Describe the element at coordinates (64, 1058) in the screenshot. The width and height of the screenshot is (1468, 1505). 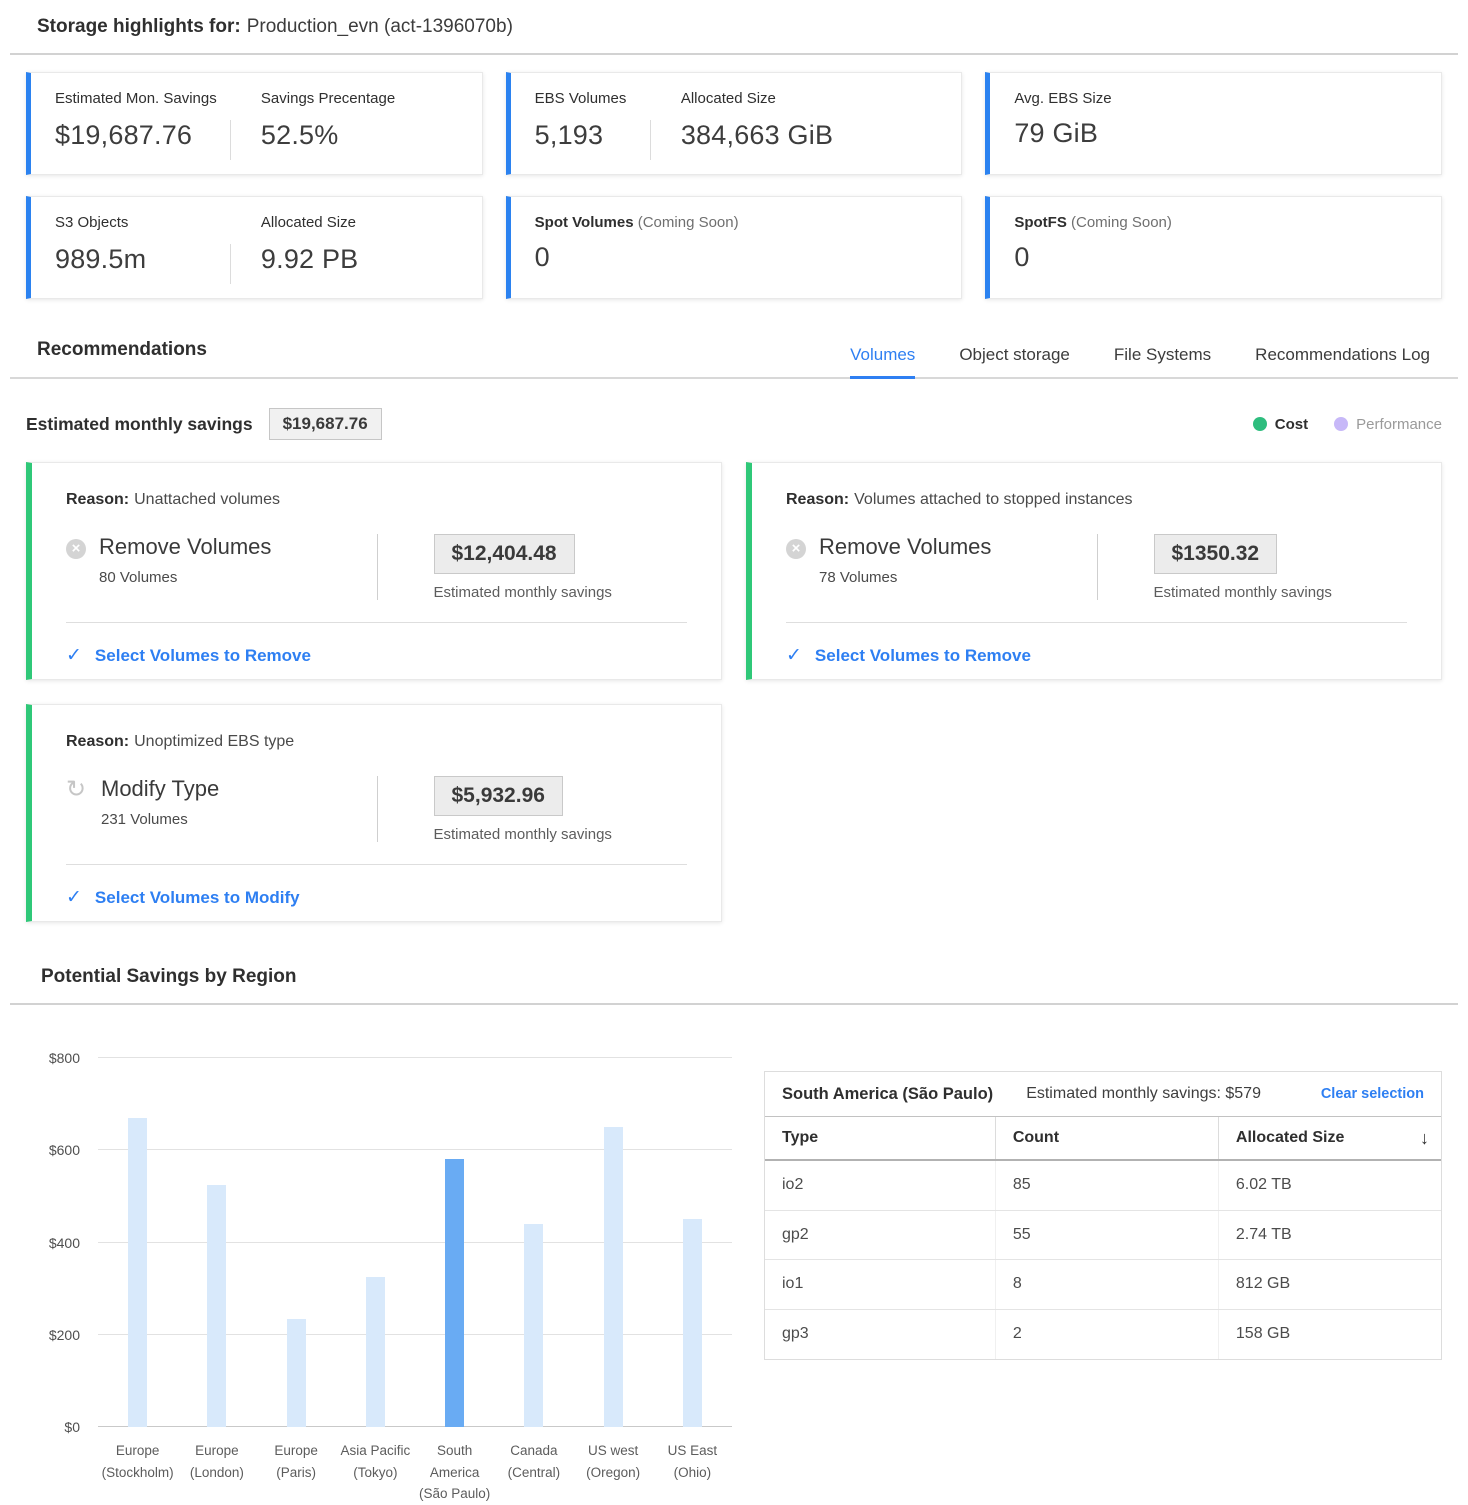
I see `chart-y-tick: $800` at that location.